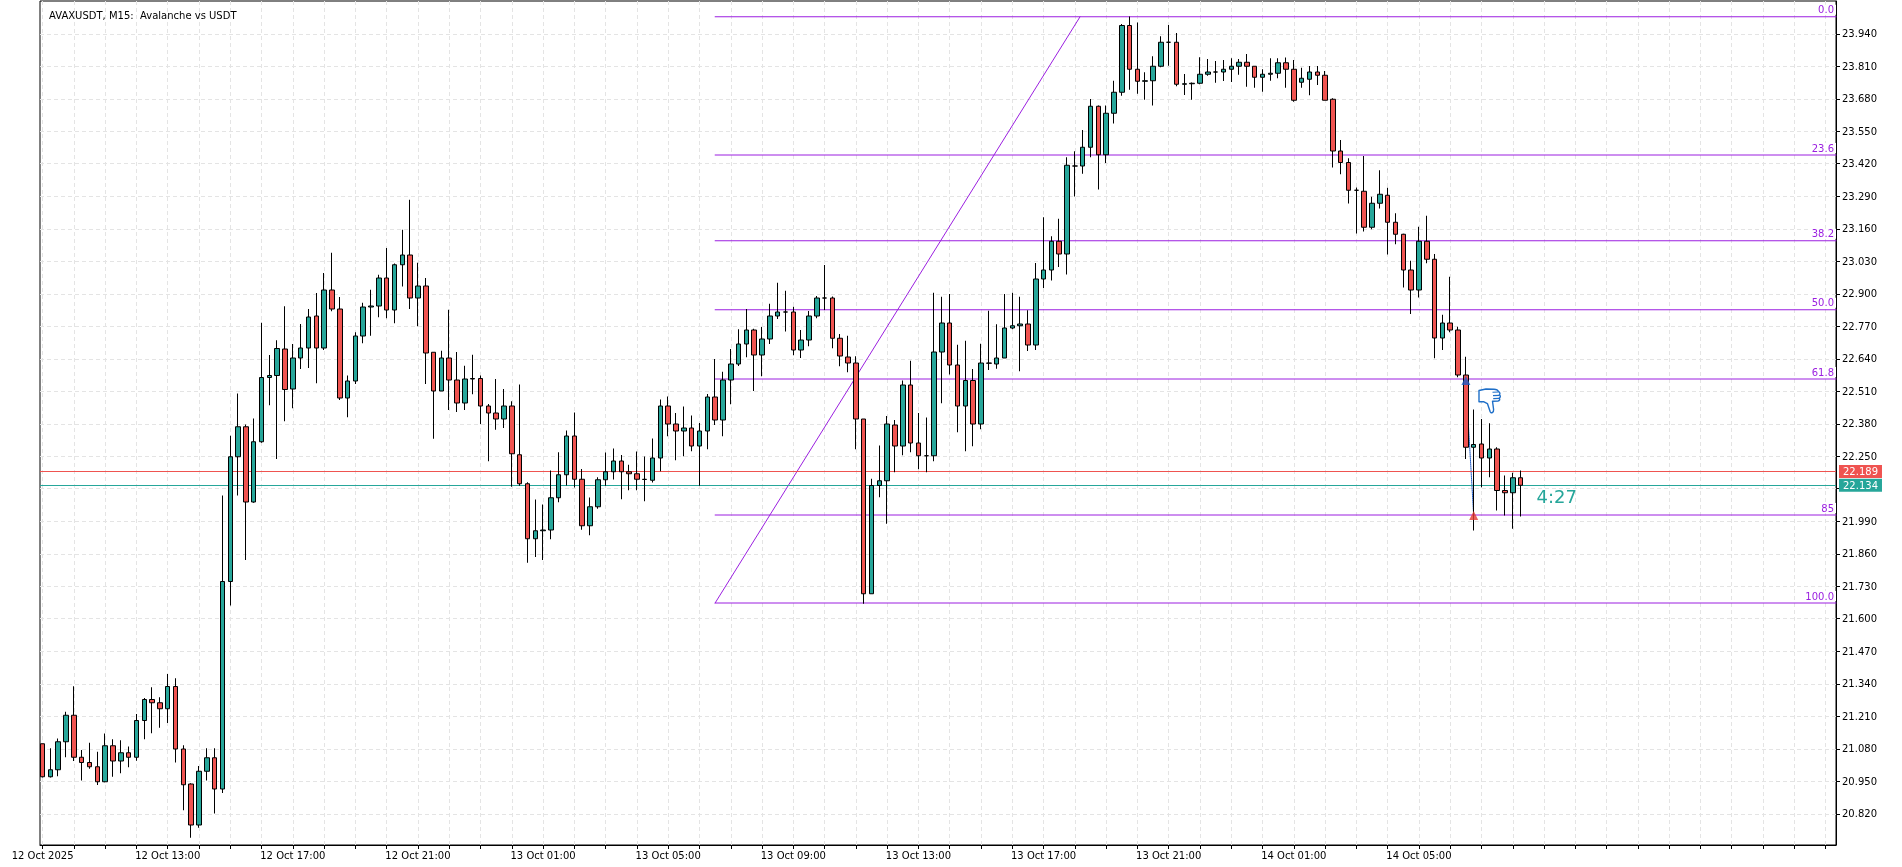 The height and width of the screenshot is (867, 1902). What do you see at coordinates (1860, 471) in the screenshot?
I see `ref-line-label: 22.189` at bounding box center [1860, 471].